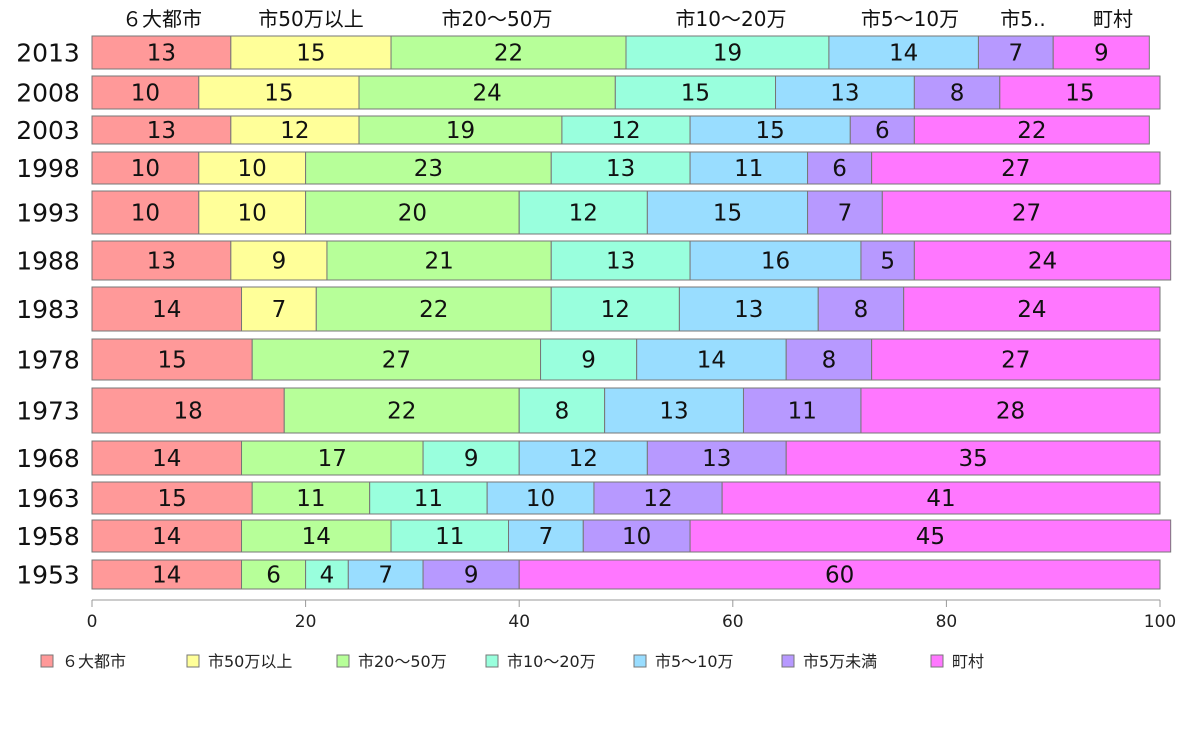 The width and height of the screenshot is (1188, 736). I want to click on column-header: 市5.., so click(1022, 19).